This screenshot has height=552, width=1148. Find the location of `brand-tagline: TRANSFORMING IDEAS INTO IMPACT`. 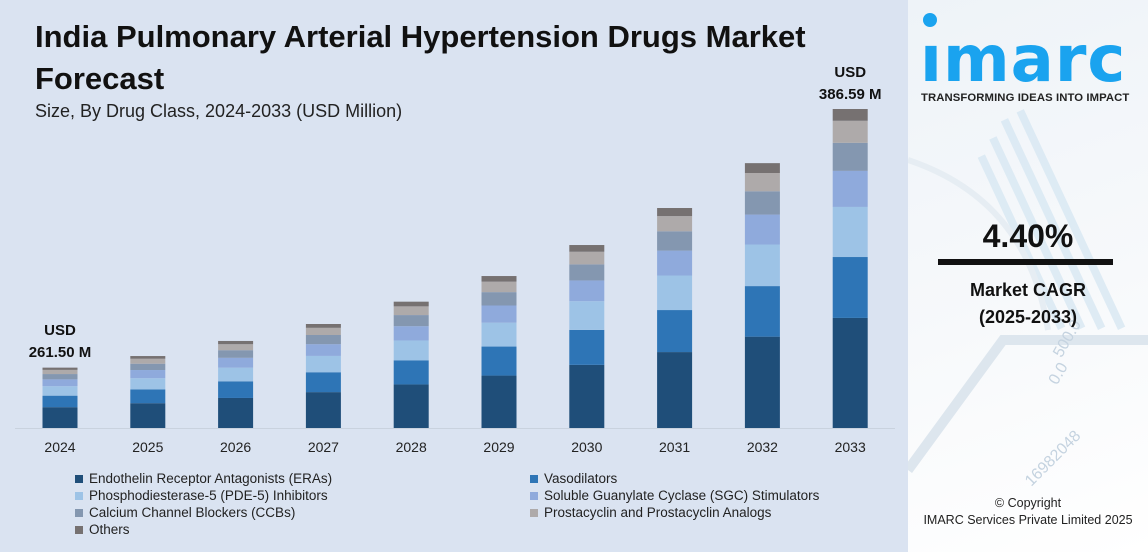

brand-tagline: TRANSFORMING IDEAS INTO IMPACT is located at coordinates (1025, 98).